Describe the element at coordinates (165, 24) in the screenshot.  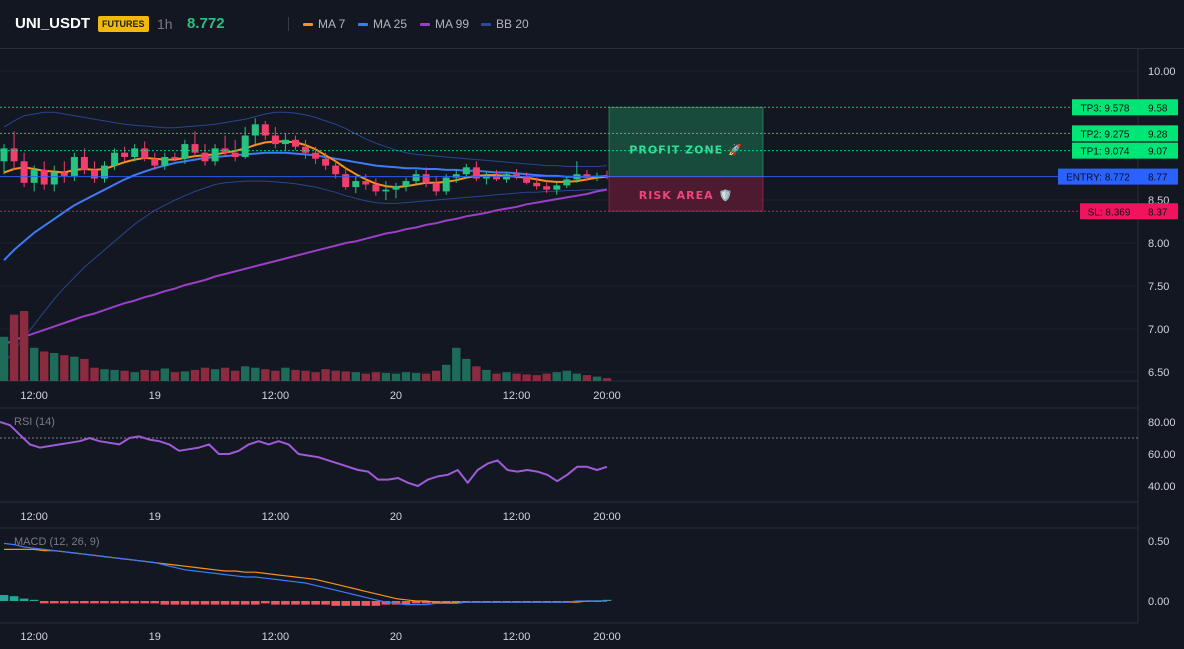
I see `timeframe-label: 1h` at that location.